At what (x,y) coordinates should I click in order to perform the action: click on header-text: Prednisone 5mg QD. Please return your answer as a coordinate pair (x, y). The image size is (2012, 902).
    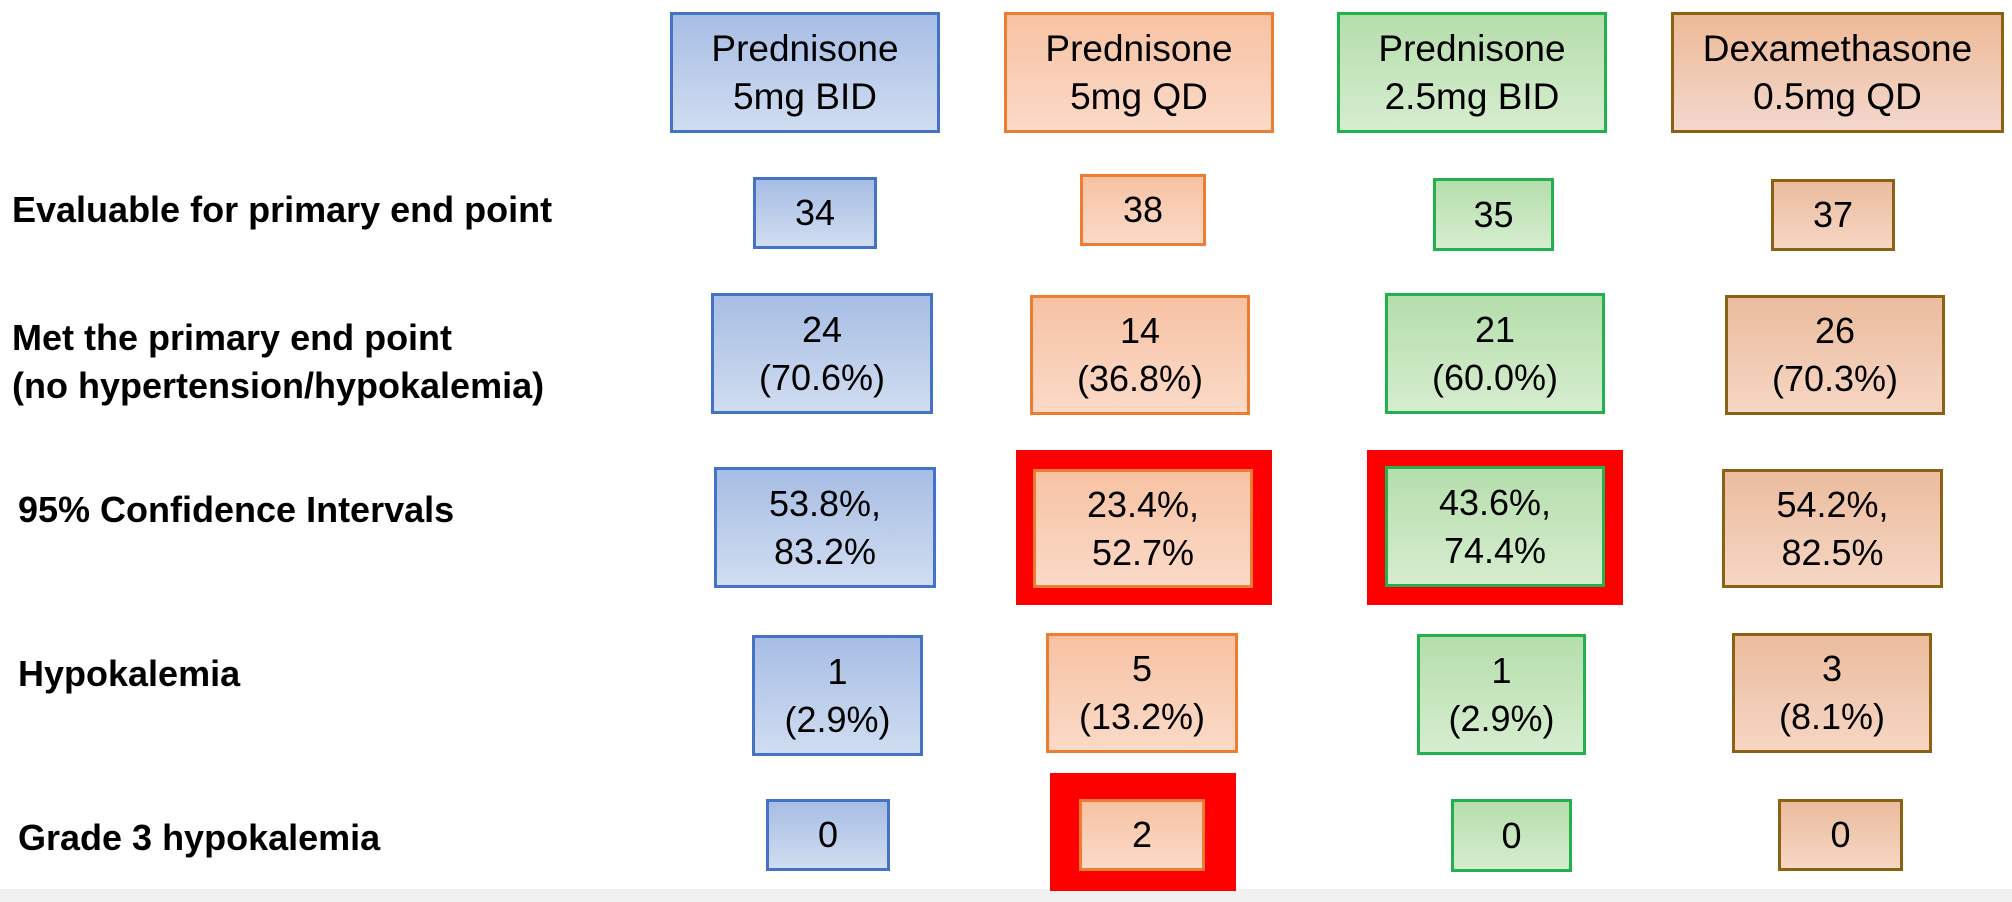
    Looking at the image, I should click on (1139, 72).